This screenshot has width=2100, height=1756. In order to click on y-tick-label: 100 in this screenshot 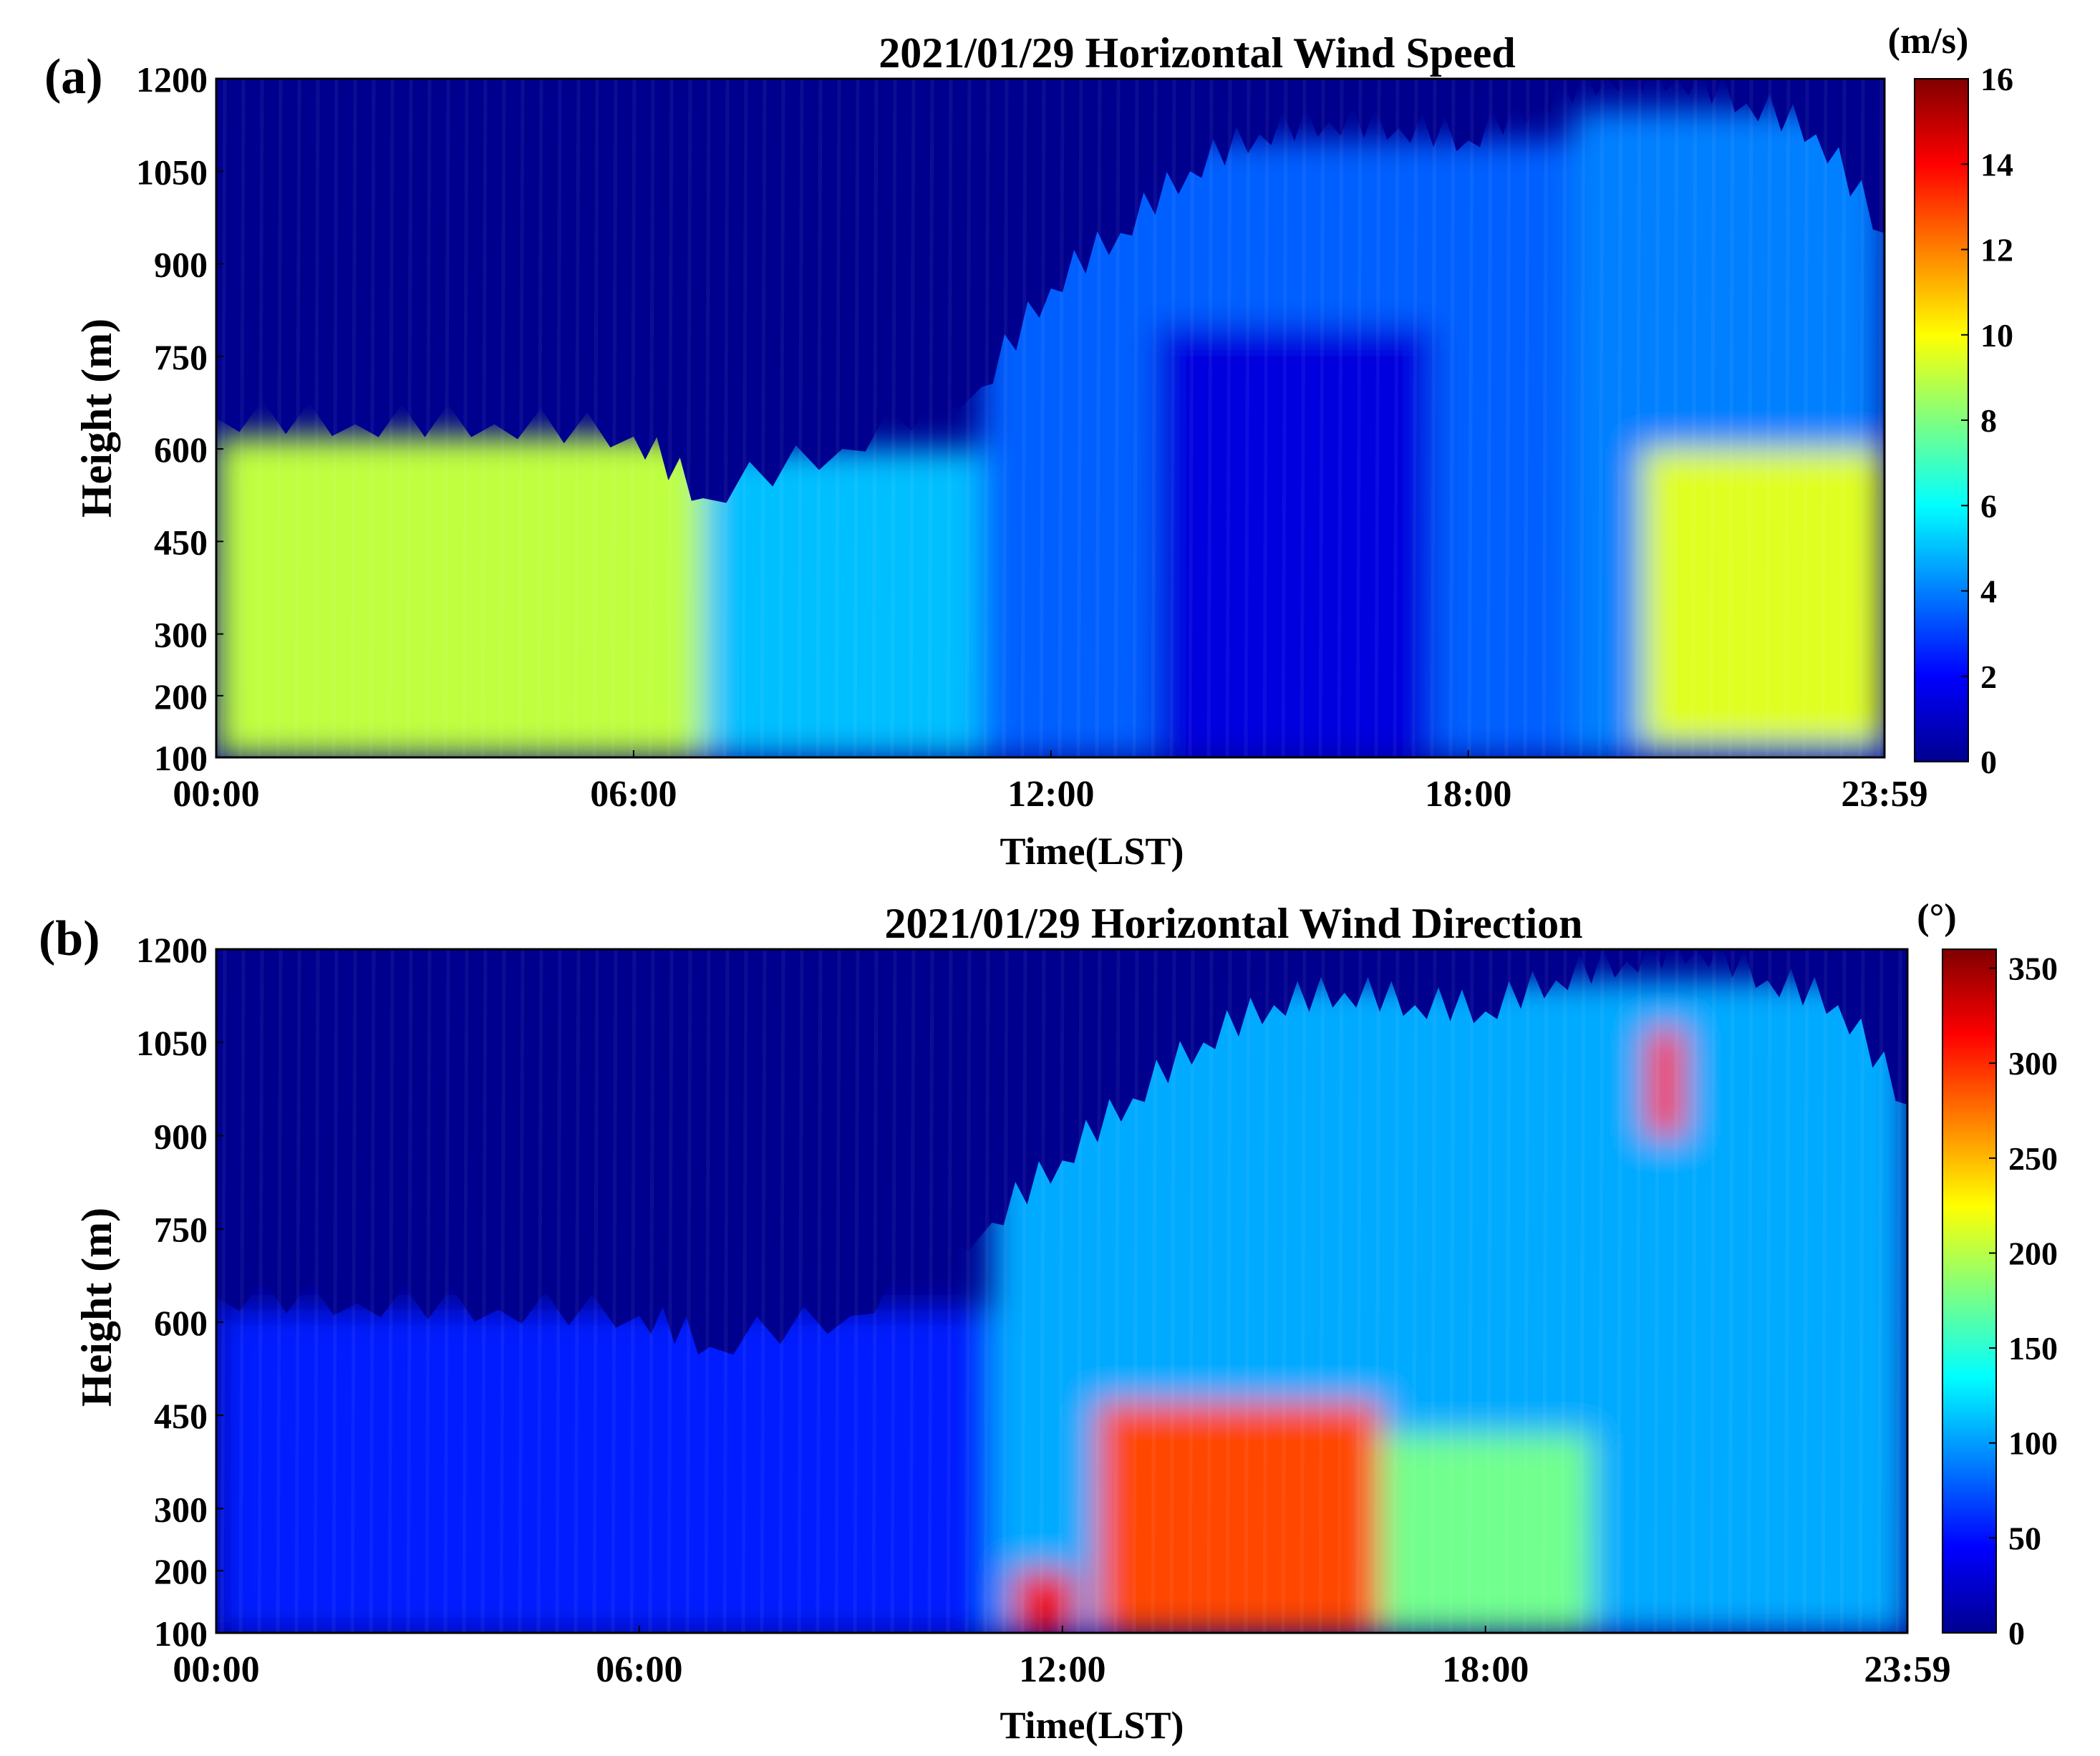, I will do `click(181, 758)`.